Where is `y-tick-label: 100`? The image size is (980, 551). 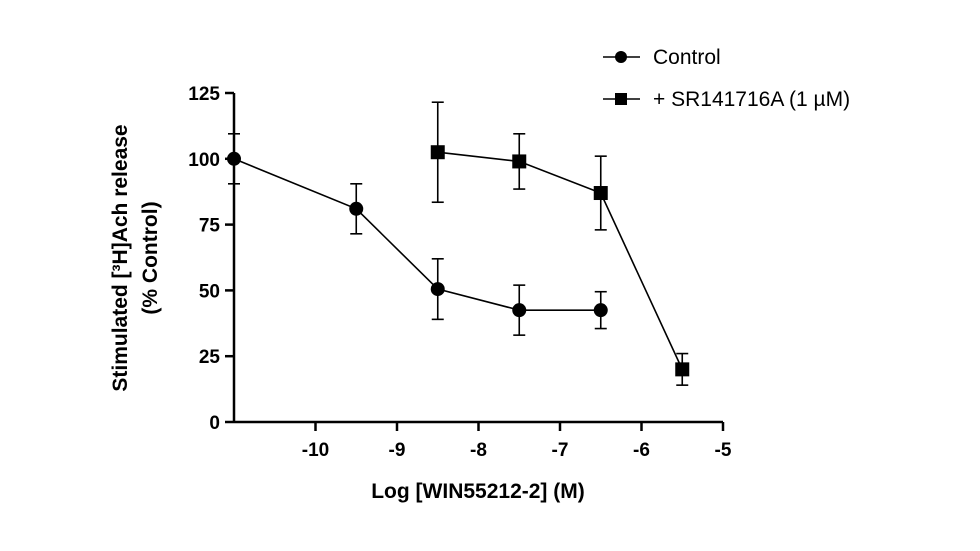
y-tick-label: 100 is located at coordinates (204, 160).